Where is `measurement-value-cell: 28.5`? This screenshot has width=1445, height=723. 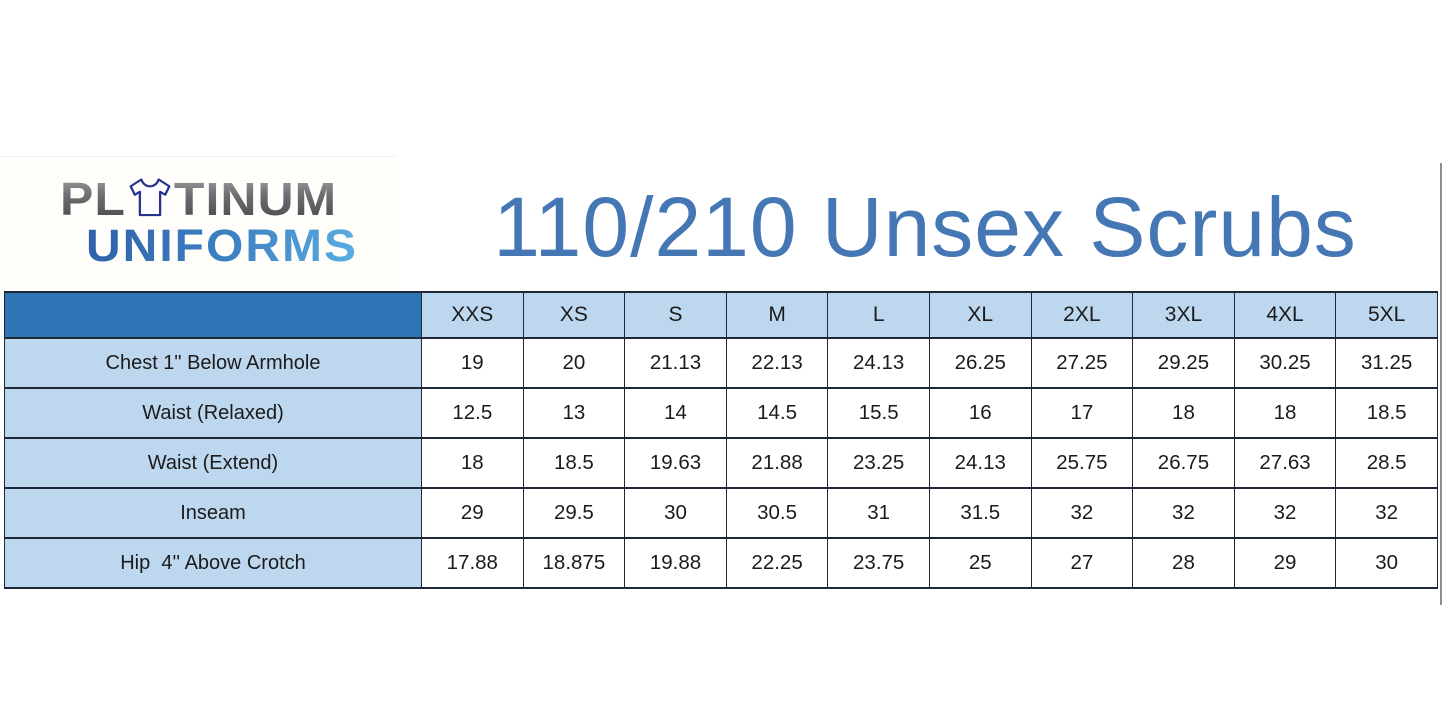
measurement-value-cell: 28.5 is located at coordinates (1386, 463).